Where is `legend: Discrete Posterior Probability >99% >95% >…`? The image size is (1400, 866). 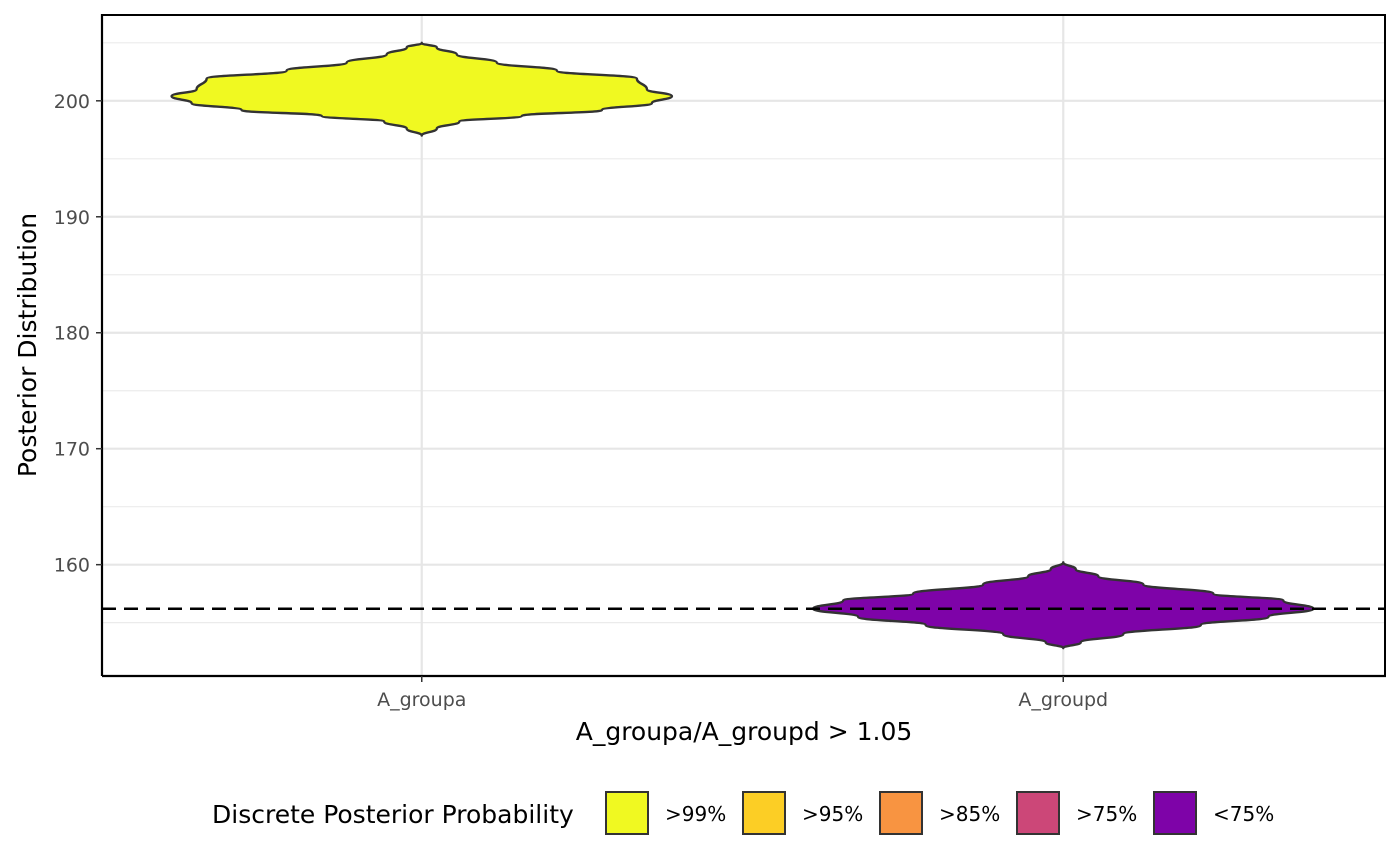 legend: Discrete Posterior Probability >99% >95% >… is located at coordinates (743, 813).